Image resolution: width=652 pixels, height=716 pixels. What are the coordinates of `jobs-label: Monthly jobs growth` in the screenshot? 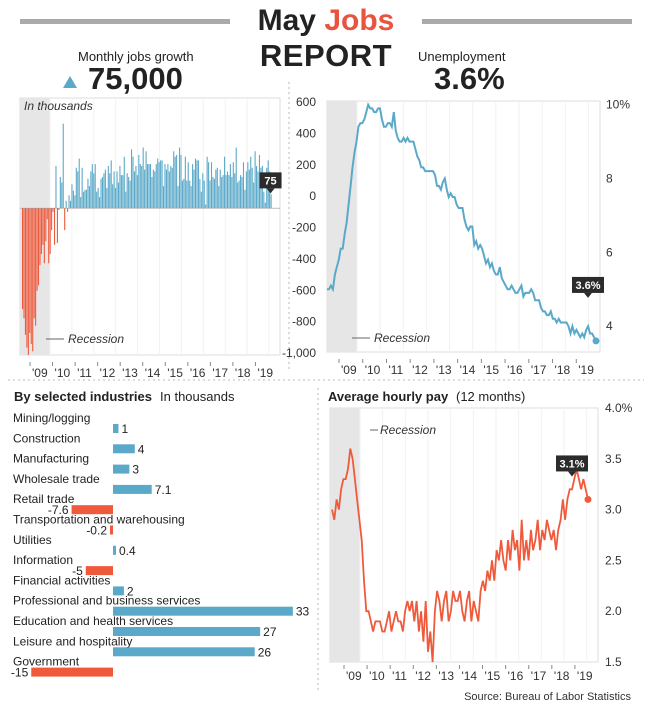 It's located at (136, 56).